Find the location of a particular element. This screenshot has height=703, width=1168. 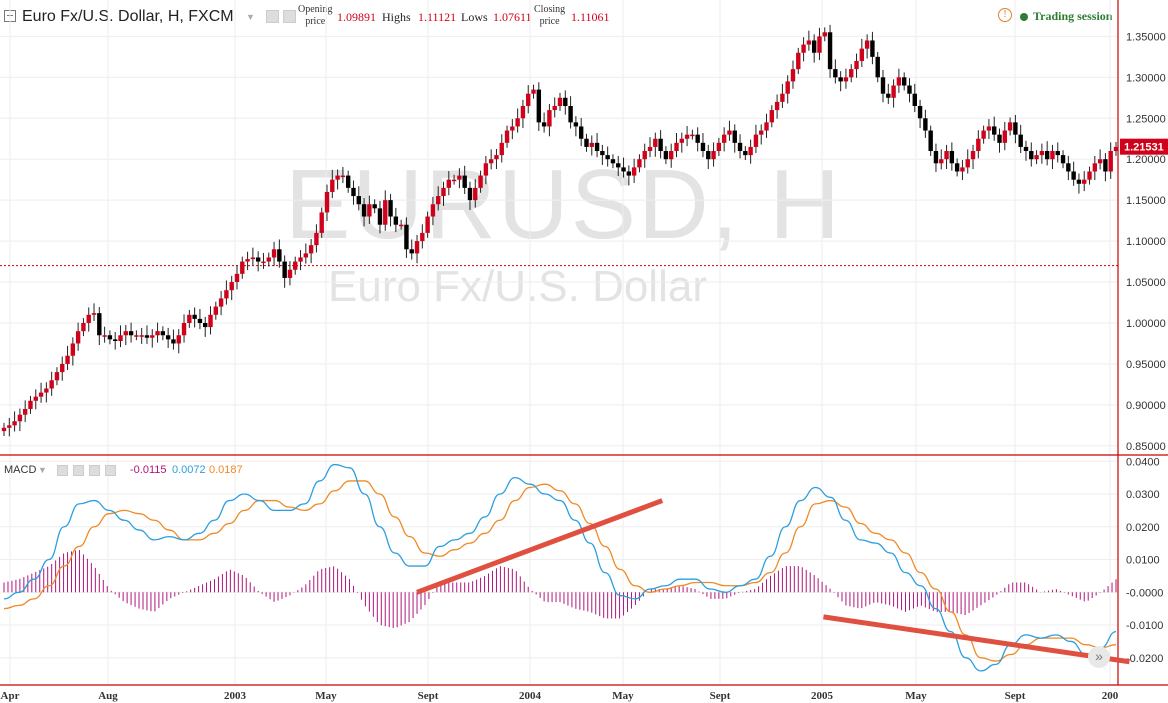

price-tick-label: 0.85000 is located at coordinates (1146, 447).